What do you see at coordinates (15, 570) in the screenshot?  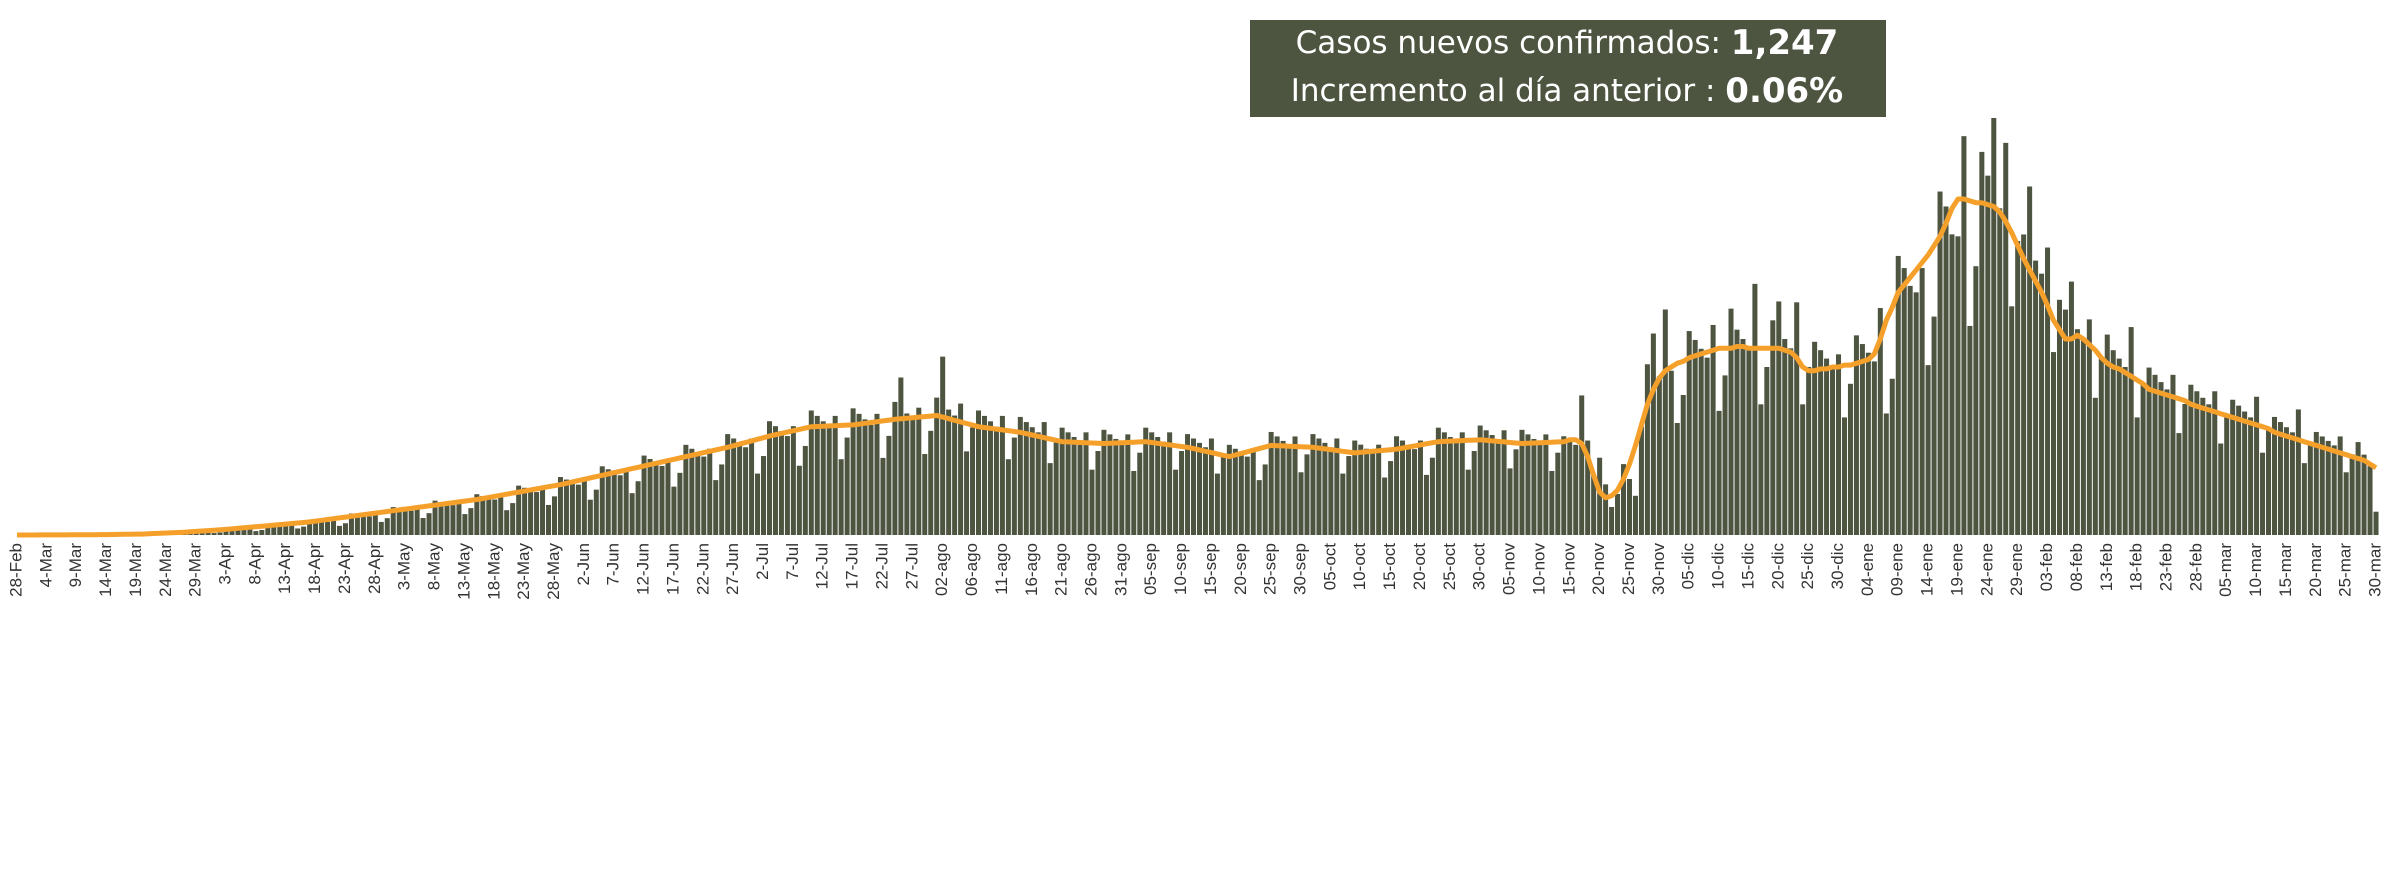 I see `x-tick-label: 28-Feb` at bounding box center [15, 570].